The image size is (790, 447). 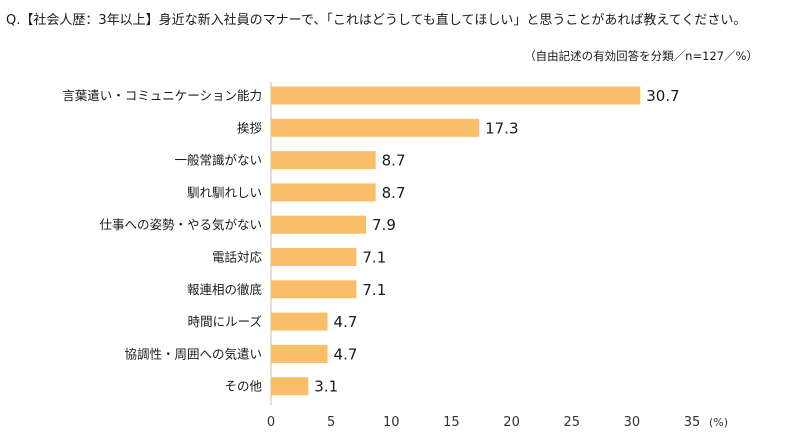 I want to click on x-tick-label: 35, so click(x=692, y=422).